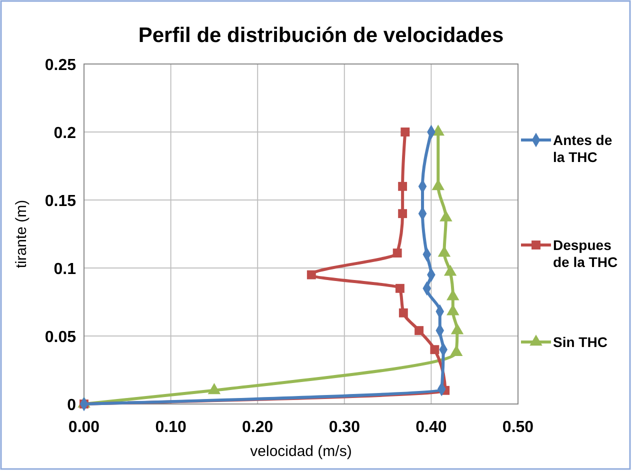 The width and height of the screenshot is (632, 471). I want to click on x-tick-label: 0.40, so click(431, 427).